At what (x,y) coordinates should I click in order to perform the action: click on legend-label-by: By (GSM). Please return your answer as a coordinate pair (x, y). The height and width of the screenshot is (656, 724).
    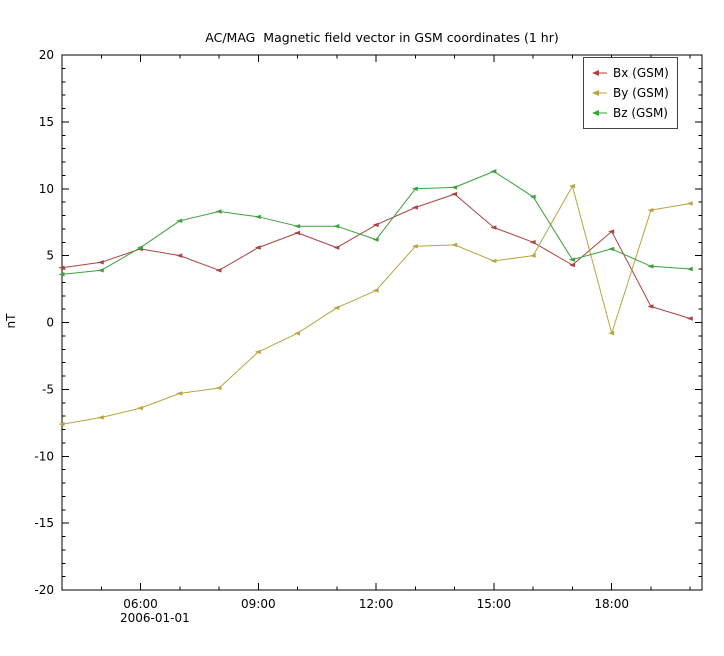
    Looking at the image, I should click on (641, 93).